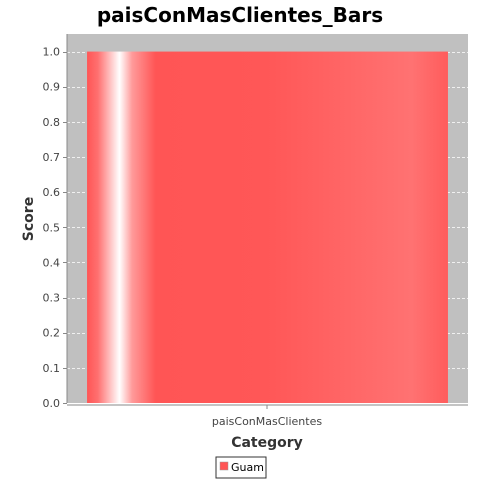  Describe the element at coordinates (240, 15) in the screenshot. I see `chart-title: paisConMasClientes_Bars` at that location.